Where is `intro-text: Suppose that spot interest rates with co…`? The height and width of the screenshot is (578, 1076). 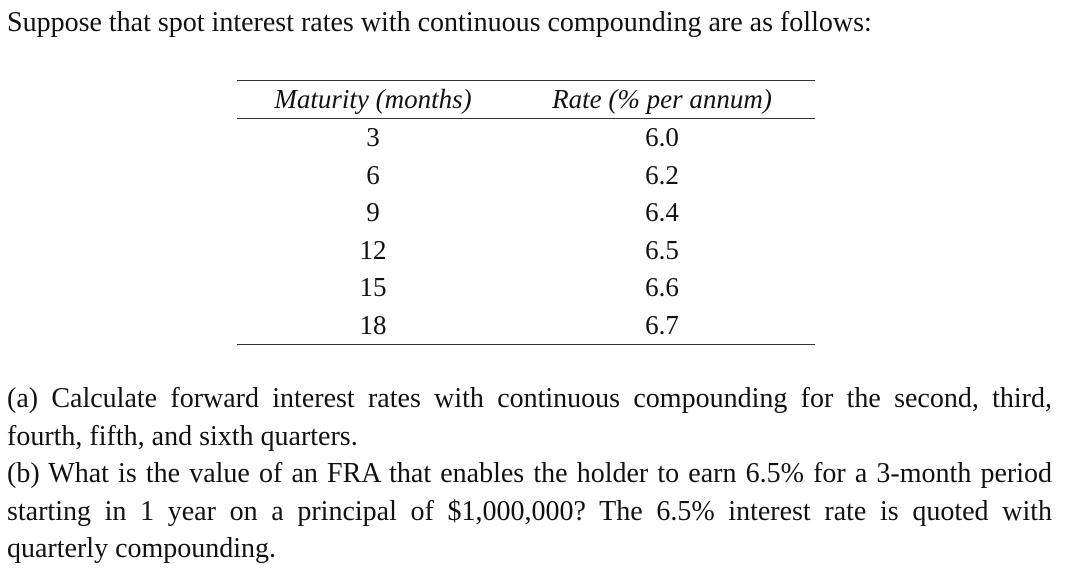
intro-text: Suppose that spot interest rates with co… is located at coordinates (439, 22).